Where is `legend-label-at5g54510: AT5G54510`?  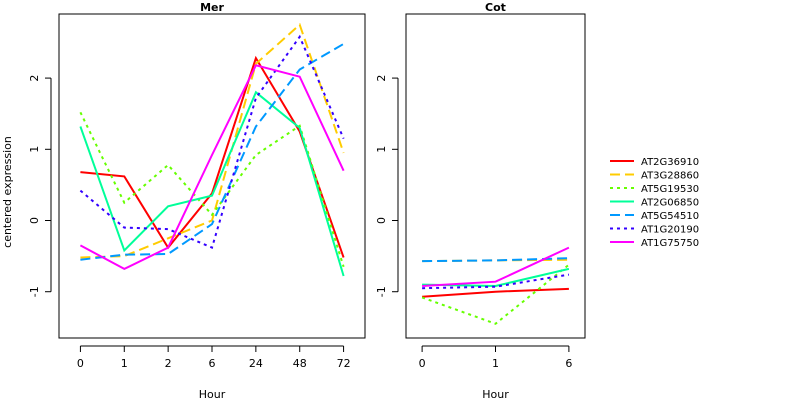
legend-label-at5g54510: AT5G54510 is located at coordinates (670, 216).